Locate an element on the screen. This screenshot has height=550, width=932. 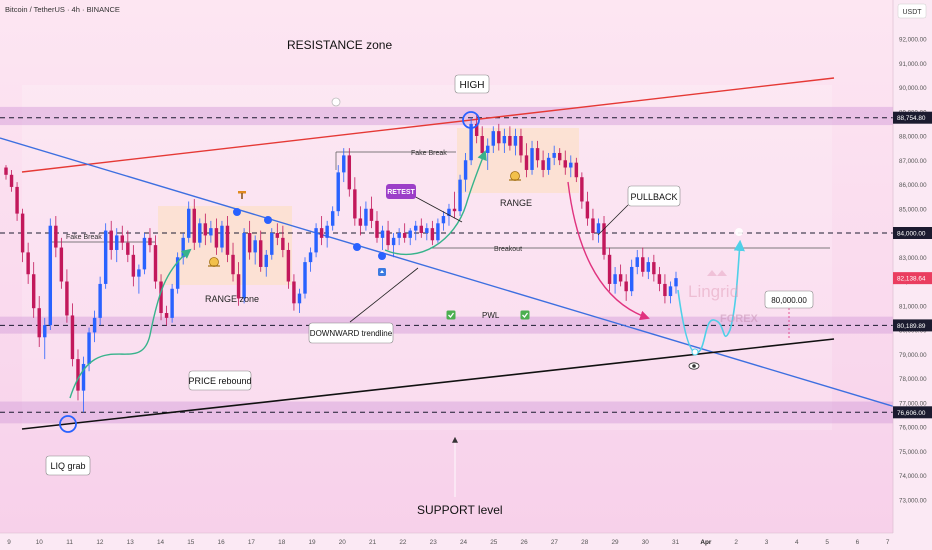
symbol-title: Bitcoin / TetherUS · 4h · BINANCE is located at coordinates (62, 9).